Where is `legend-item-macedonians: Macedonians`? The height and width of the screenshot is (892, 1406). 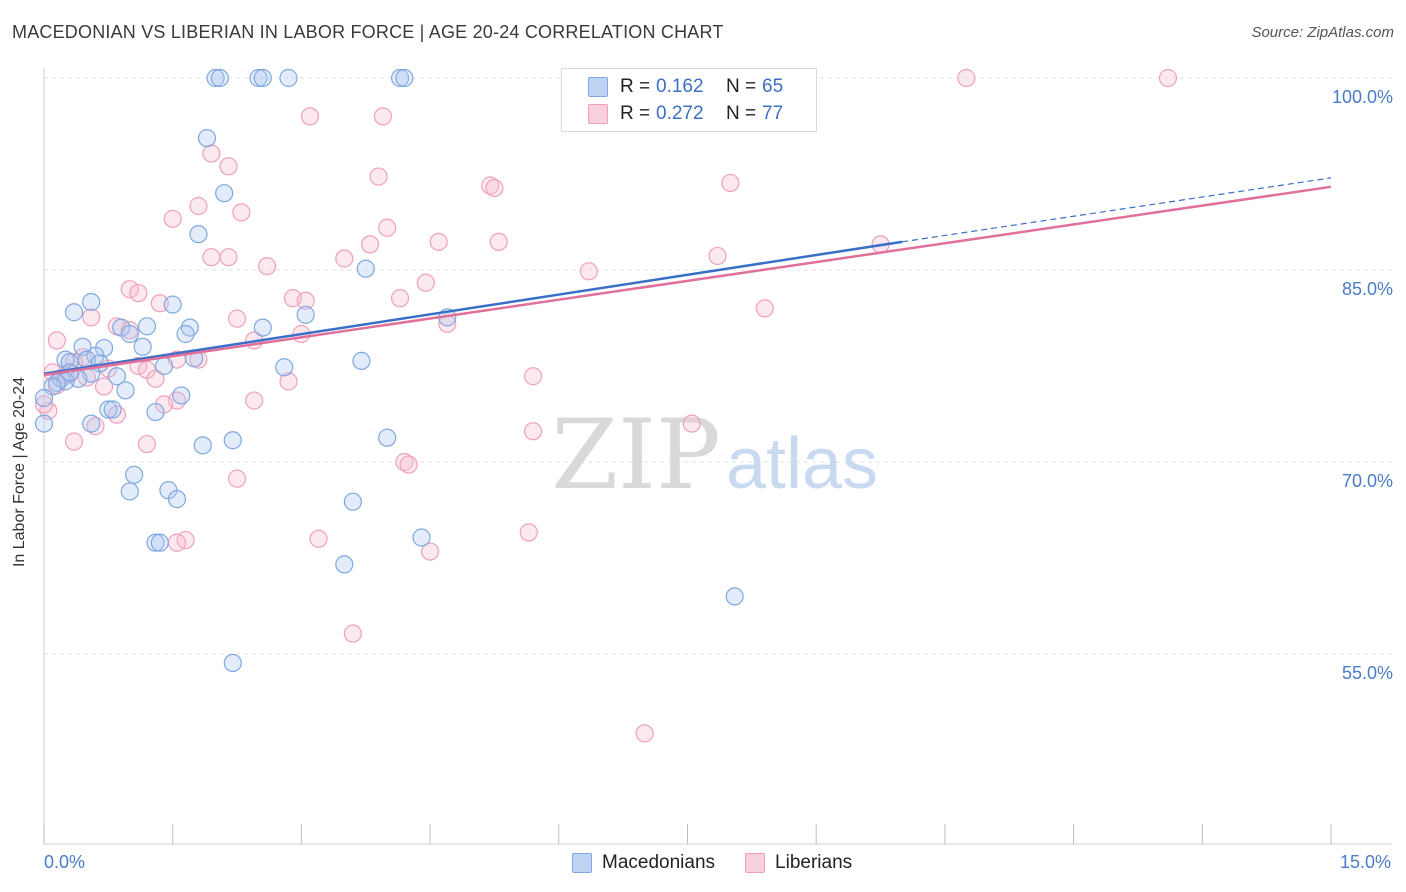
legend-item-macedonians: Macedonians is located at coordinates (643, 863).